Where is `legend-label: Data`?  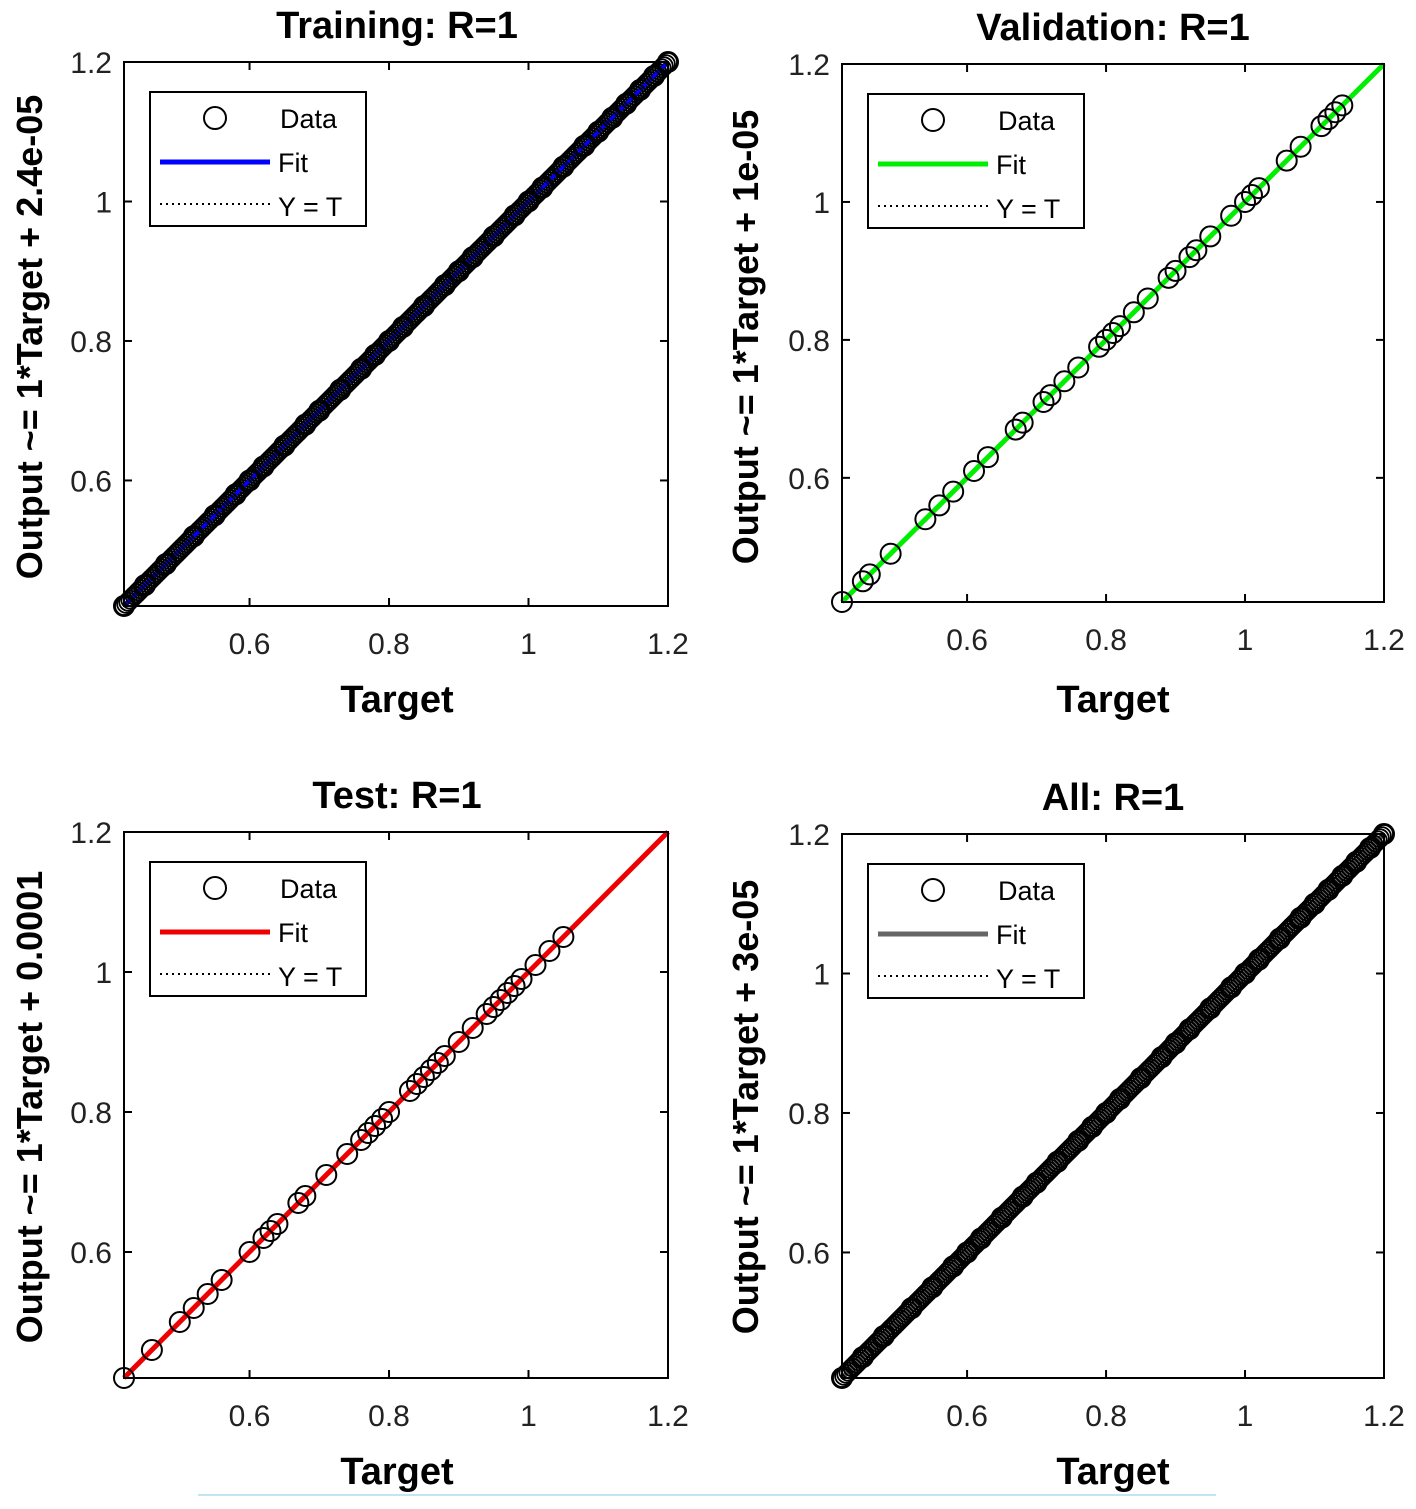
legend-label: Data is located at coordinates (1027, 891).